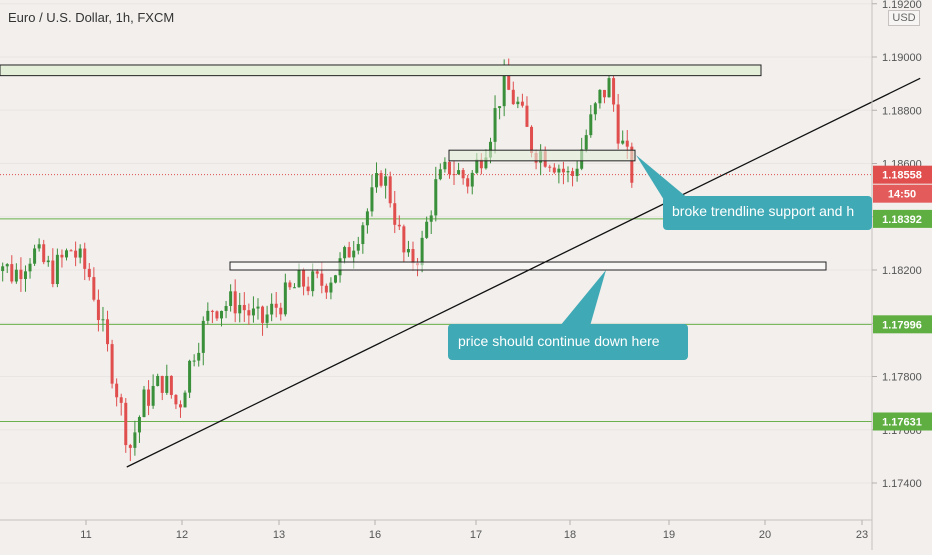 This screenshot has width=932, height=555. I want to click on countdown-tag: 14:50, so click(902, 195).